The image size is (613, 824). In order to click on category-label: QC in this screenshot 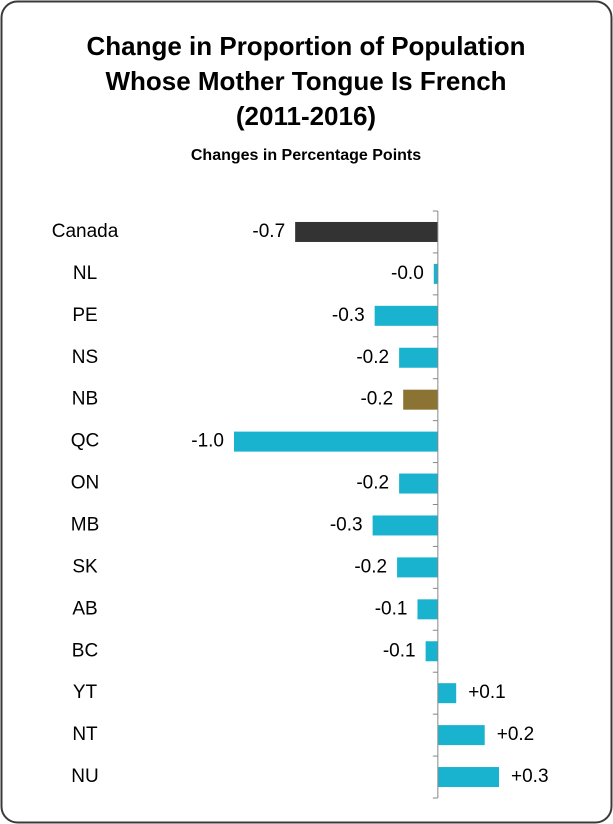, I will do `click(85, 441)`.